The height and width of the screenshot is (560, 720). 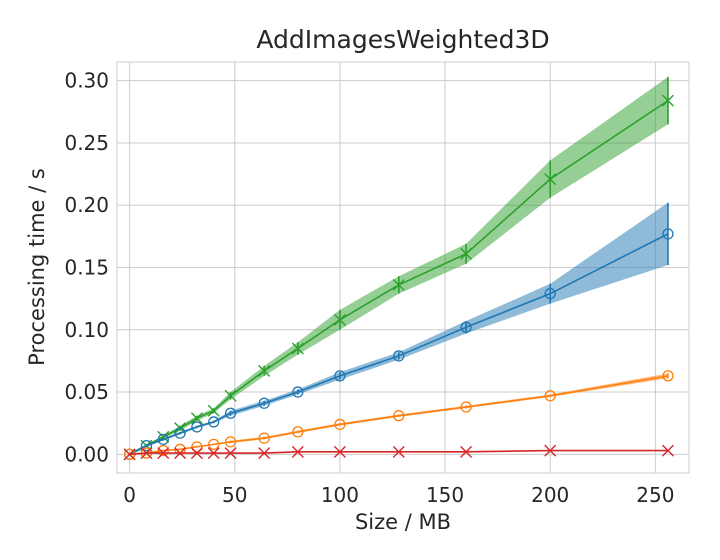 What do you see at coordinates (86, 81) in the screenshot?
I see `y-tick-label: 0.30` at bounding box center [86, 81].